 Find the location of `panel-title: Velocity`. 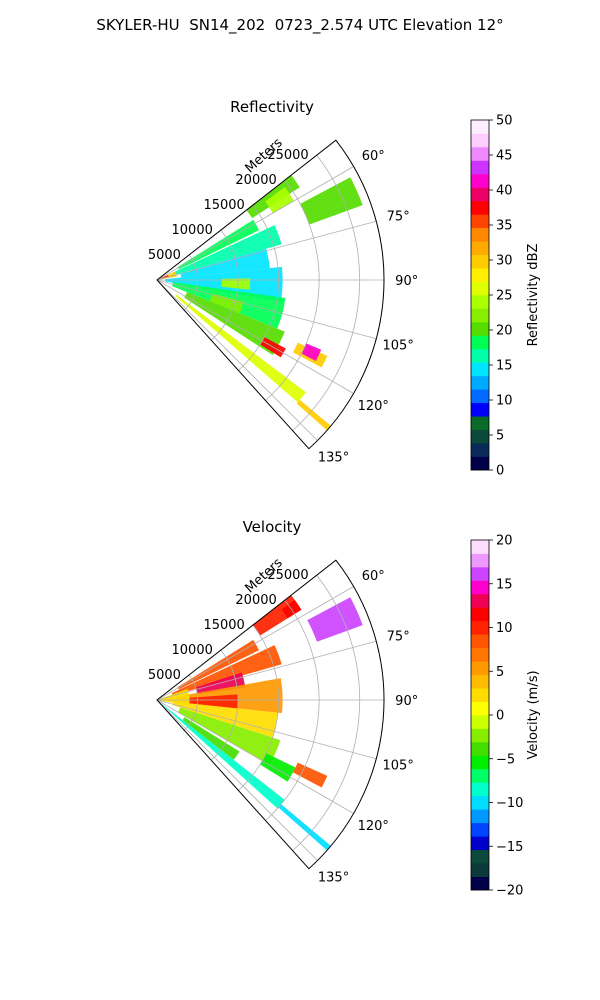

panel-title: Velocity is located at coordinates (272, 527).